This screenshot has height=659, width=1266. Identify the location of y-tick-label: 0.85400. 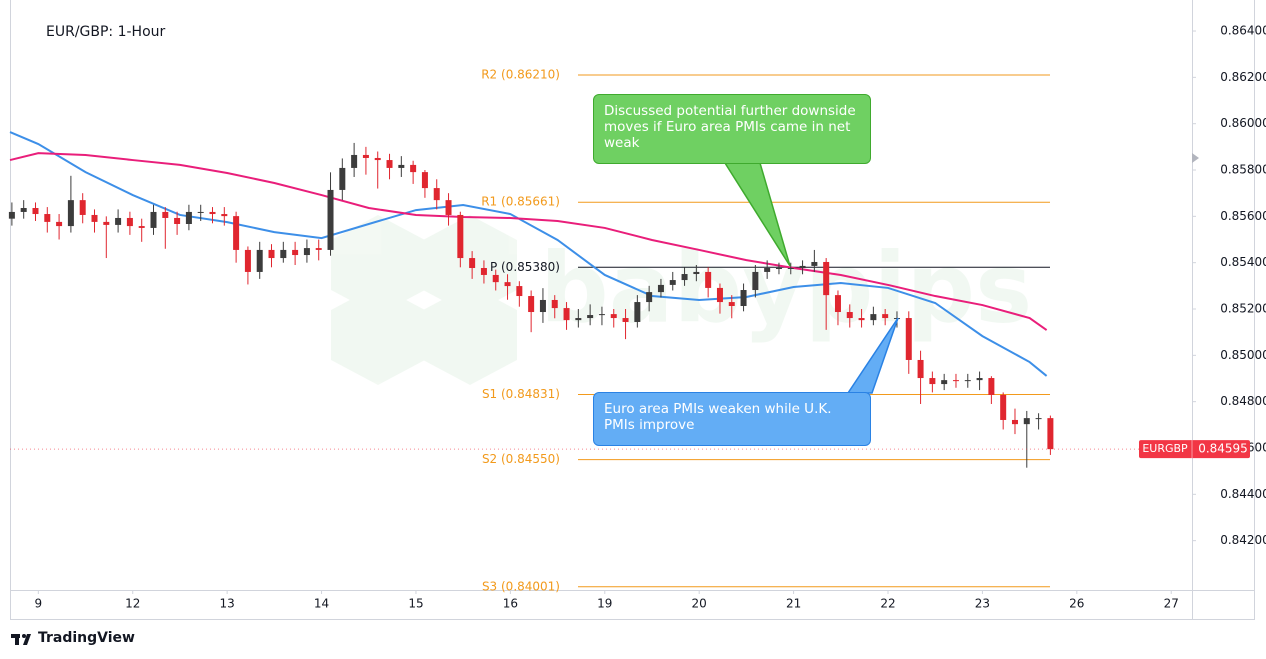
(1243, 262).